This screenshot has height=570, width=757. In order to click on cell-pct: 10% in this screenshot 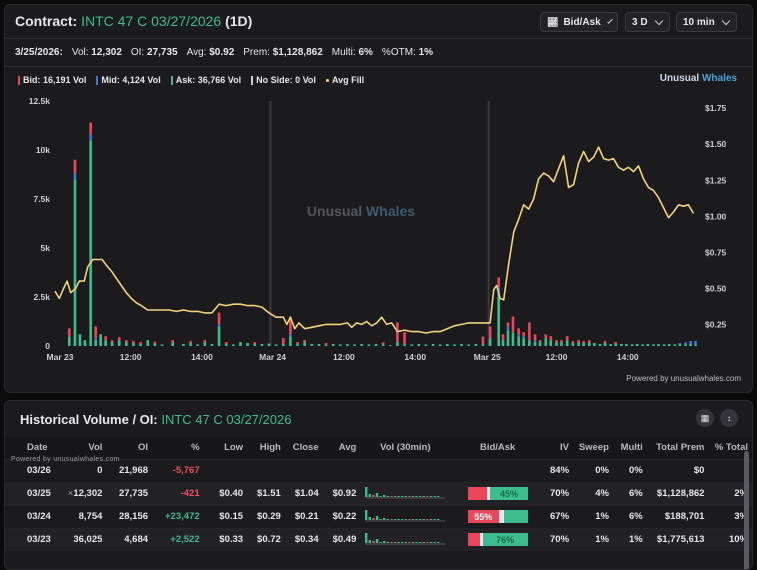, I will do `click(730, 539)`.